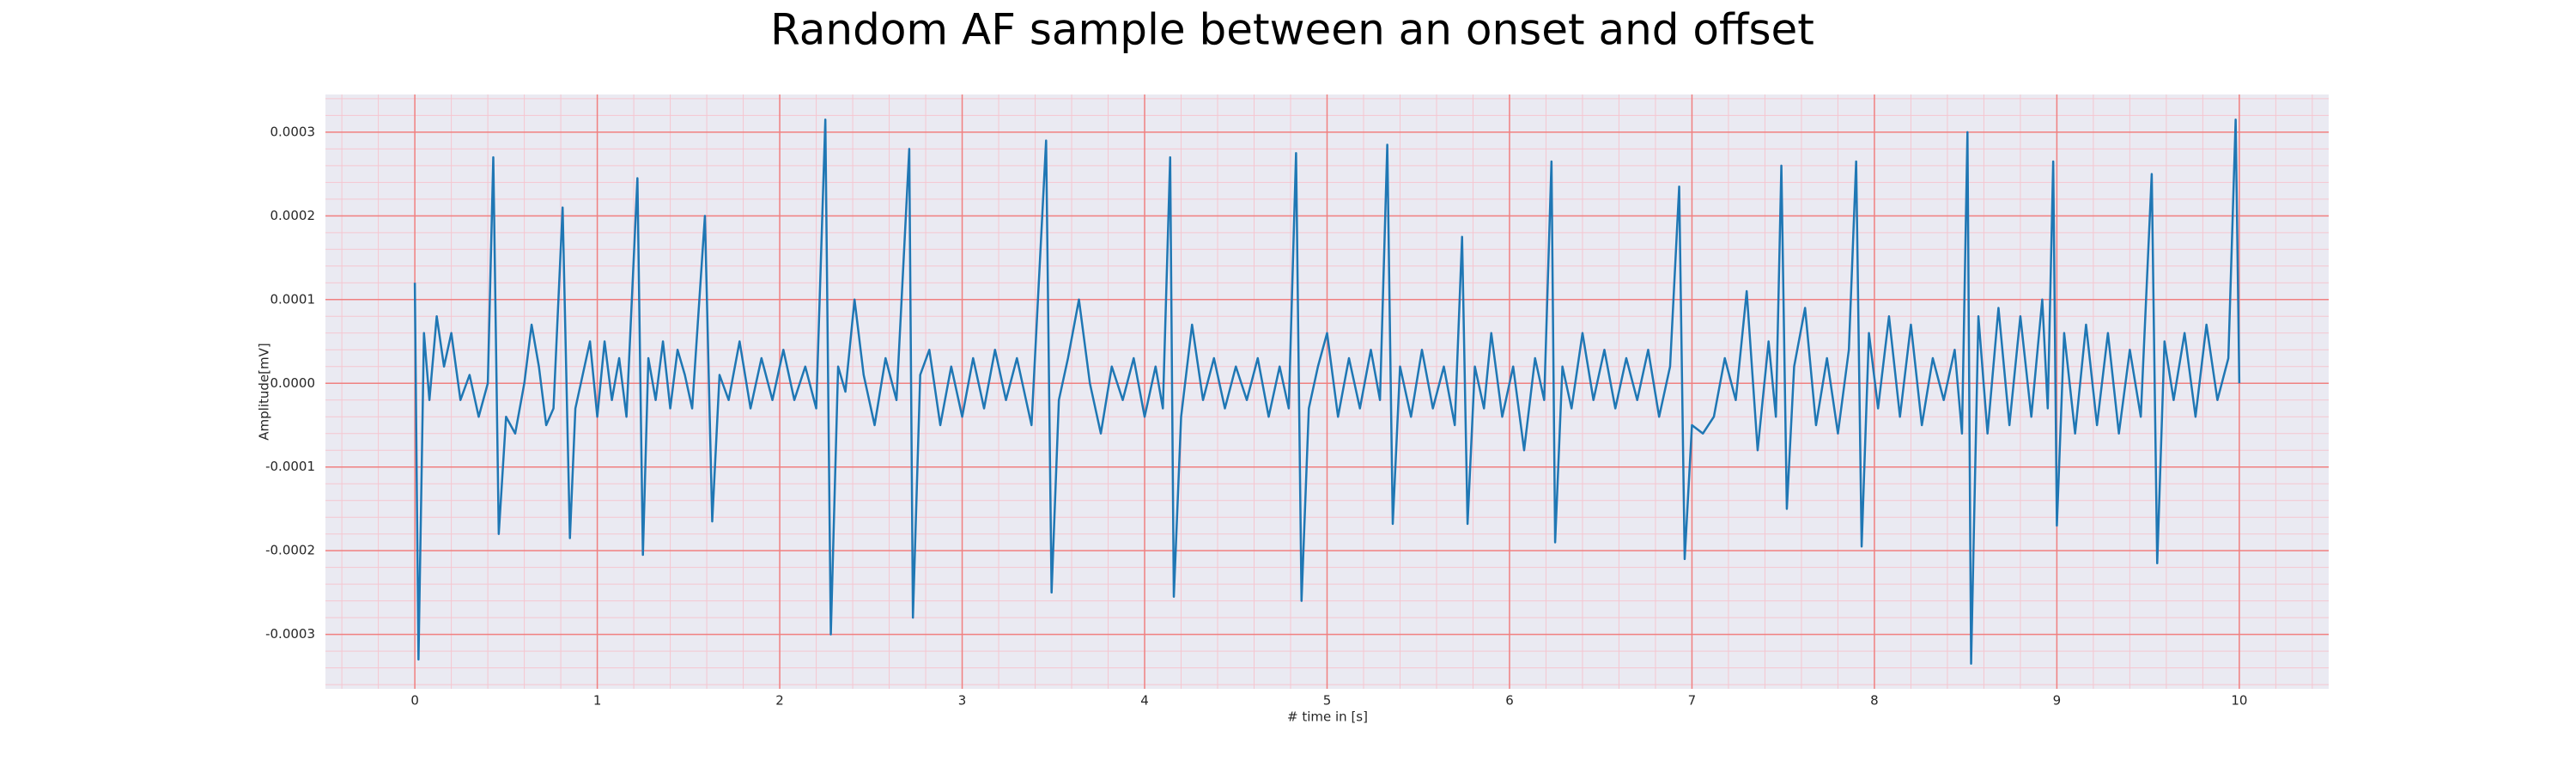  Describe the element at coordinates (597, 701) in the screenshot. I see `x-tick-label: 1` at that location.